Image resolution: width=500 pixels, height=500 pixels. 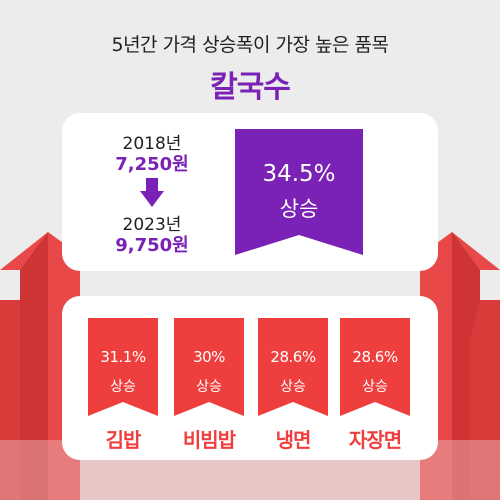 I want to click on item-increase-pct: 31.1%, so click(x=123, y=357).